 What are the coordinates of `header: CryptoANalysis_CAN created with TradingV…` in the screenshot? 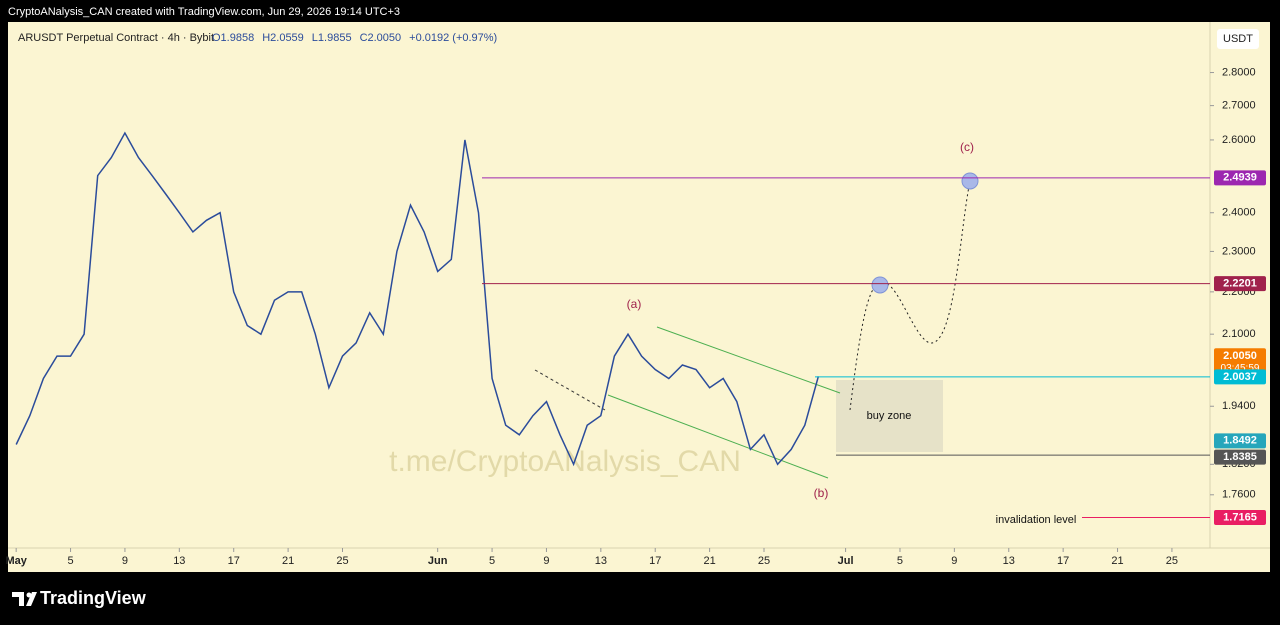 It's located at (204, 12).